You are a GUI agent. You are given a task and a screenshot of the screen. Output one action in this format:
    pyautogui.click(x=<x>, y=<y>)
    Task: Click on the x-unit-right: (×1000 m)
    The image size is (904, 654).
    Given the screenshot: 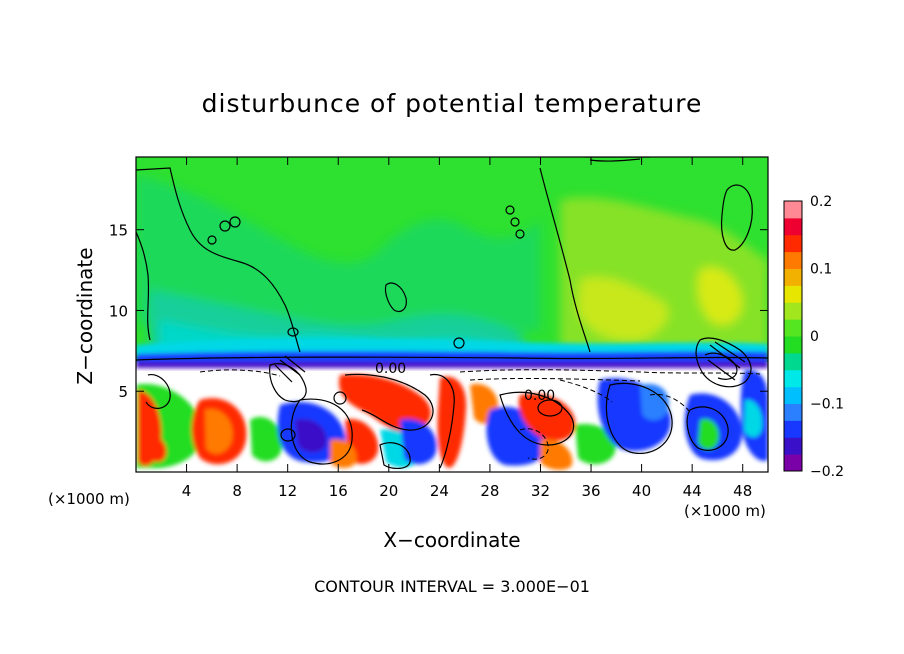 What is the action you would take?
    pyautogui.click(x=725, y=511)
    